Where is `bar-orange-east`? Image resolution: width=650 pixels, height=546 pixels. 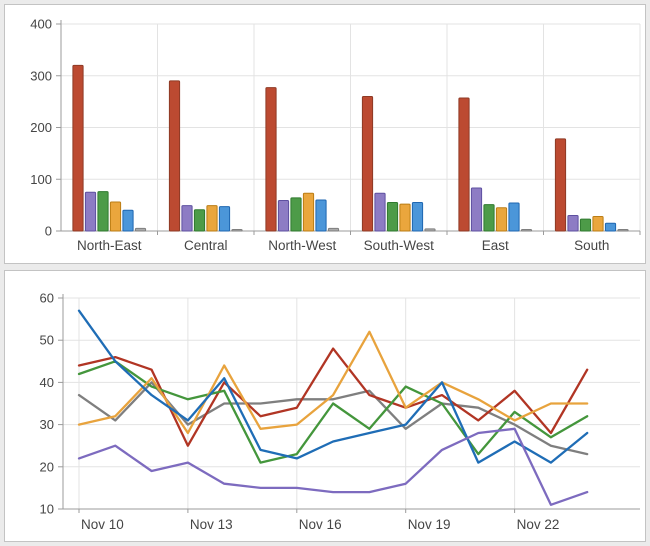
bar-orange-east is located at coordinates (501, 219).